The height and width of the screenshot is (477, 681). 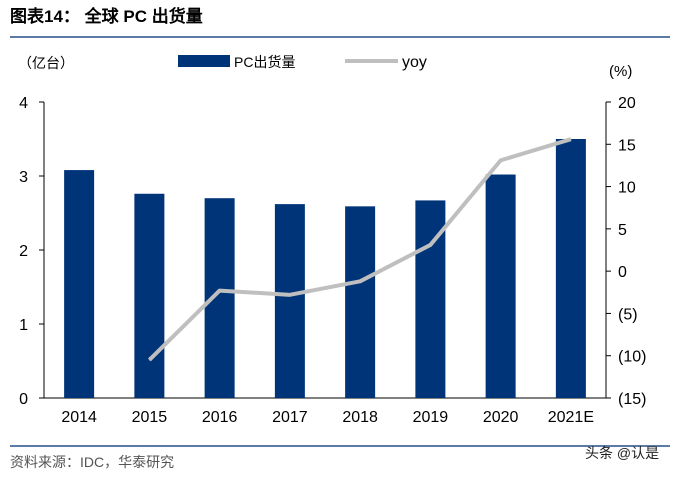 I want to click on right-tick-label: 10, so click(x=627, y=188).